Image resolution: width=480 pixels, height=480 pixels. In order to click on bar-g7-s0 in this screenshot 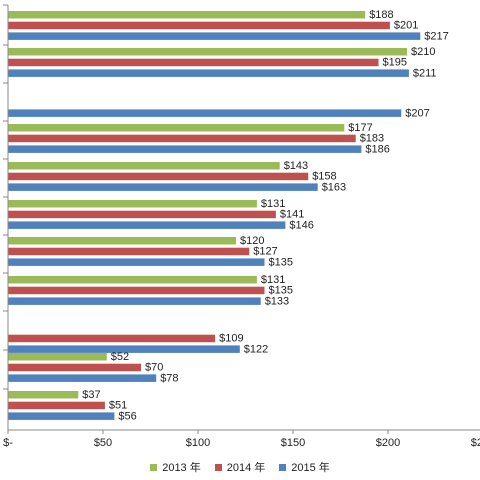, I will do `click(132, 280)`.